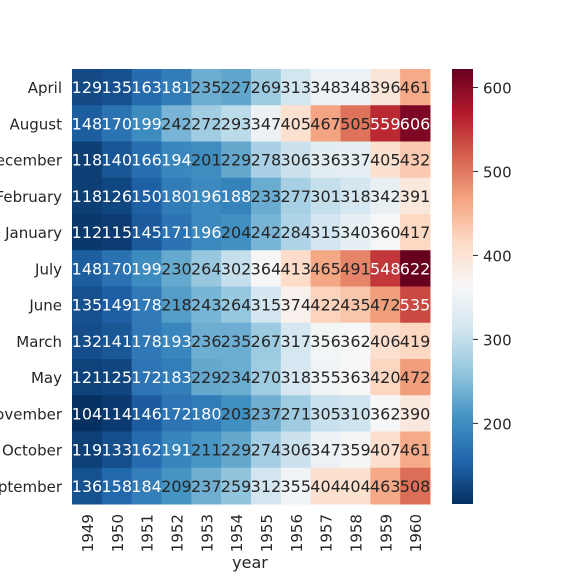 Image resolution: width=576 pixels, height=576 pixels. Describe the element at coordinates (87, 377) in the screenshot. I see `cell-value-label: 121` at that location.